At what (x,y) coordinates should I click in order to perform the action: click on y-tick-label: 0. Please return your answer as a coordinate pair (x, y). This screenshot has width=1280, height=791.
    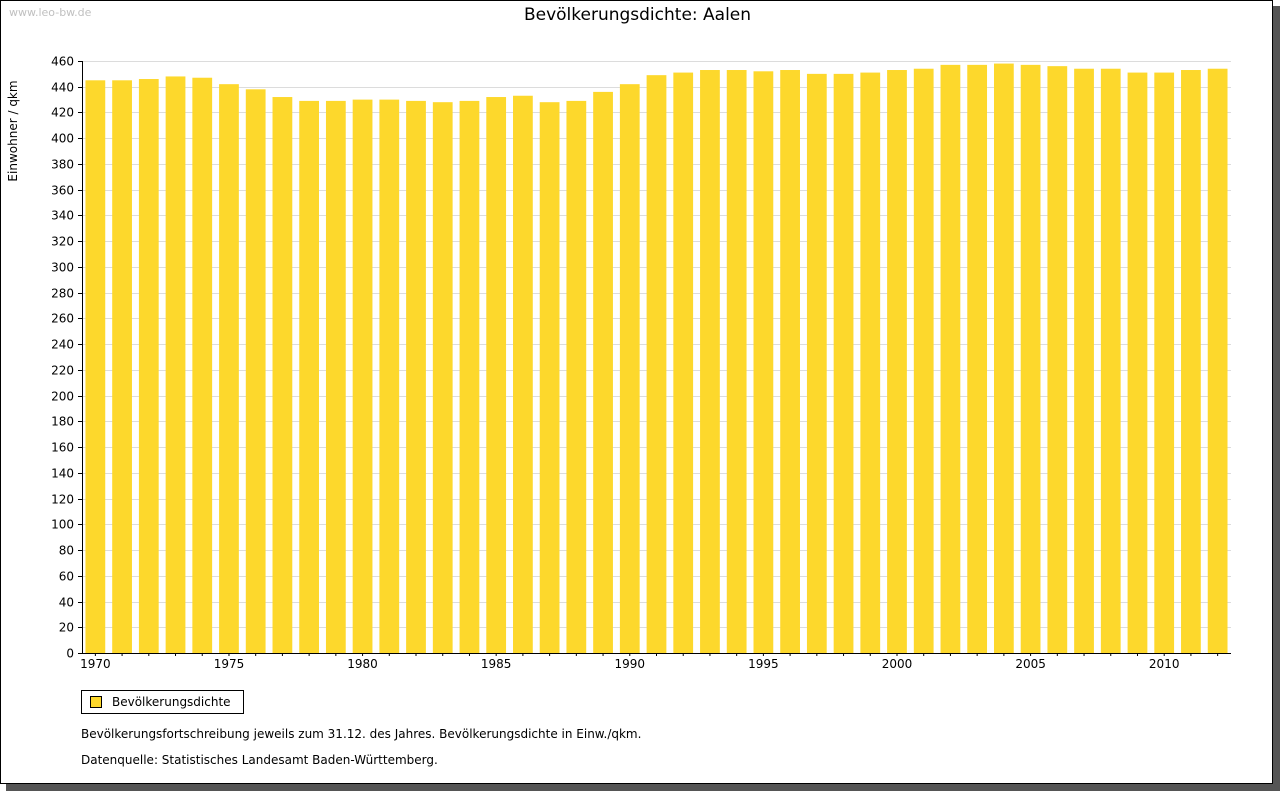
    Looking at the image, I should click on (70, 654).